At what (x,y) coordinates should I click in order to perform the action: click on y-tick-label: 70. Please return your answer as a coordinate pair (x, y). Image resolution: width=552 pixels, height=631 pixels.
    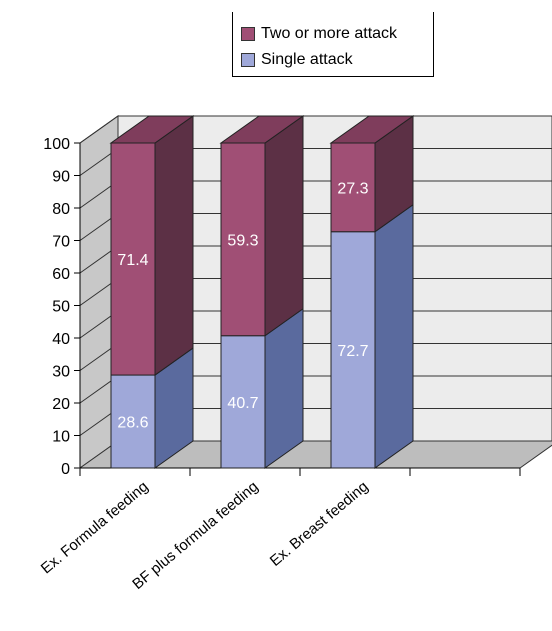
    Looking at the image, I should click on (61, 242).